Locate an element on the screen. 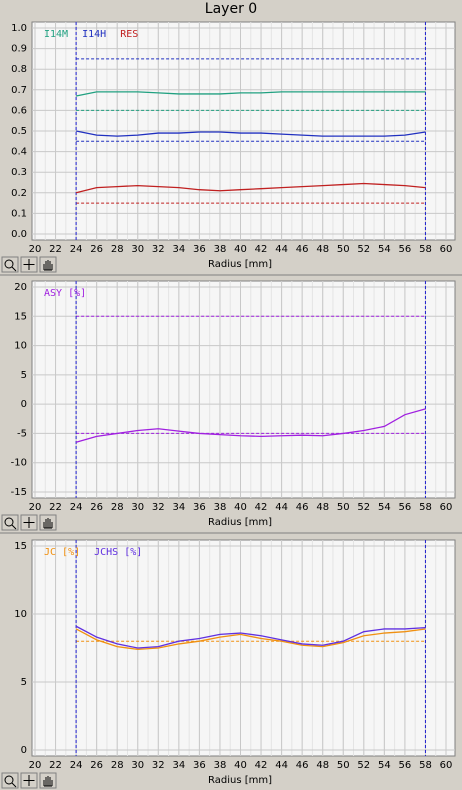  y-tick-label: -15 is located at coordinates (19, 492).